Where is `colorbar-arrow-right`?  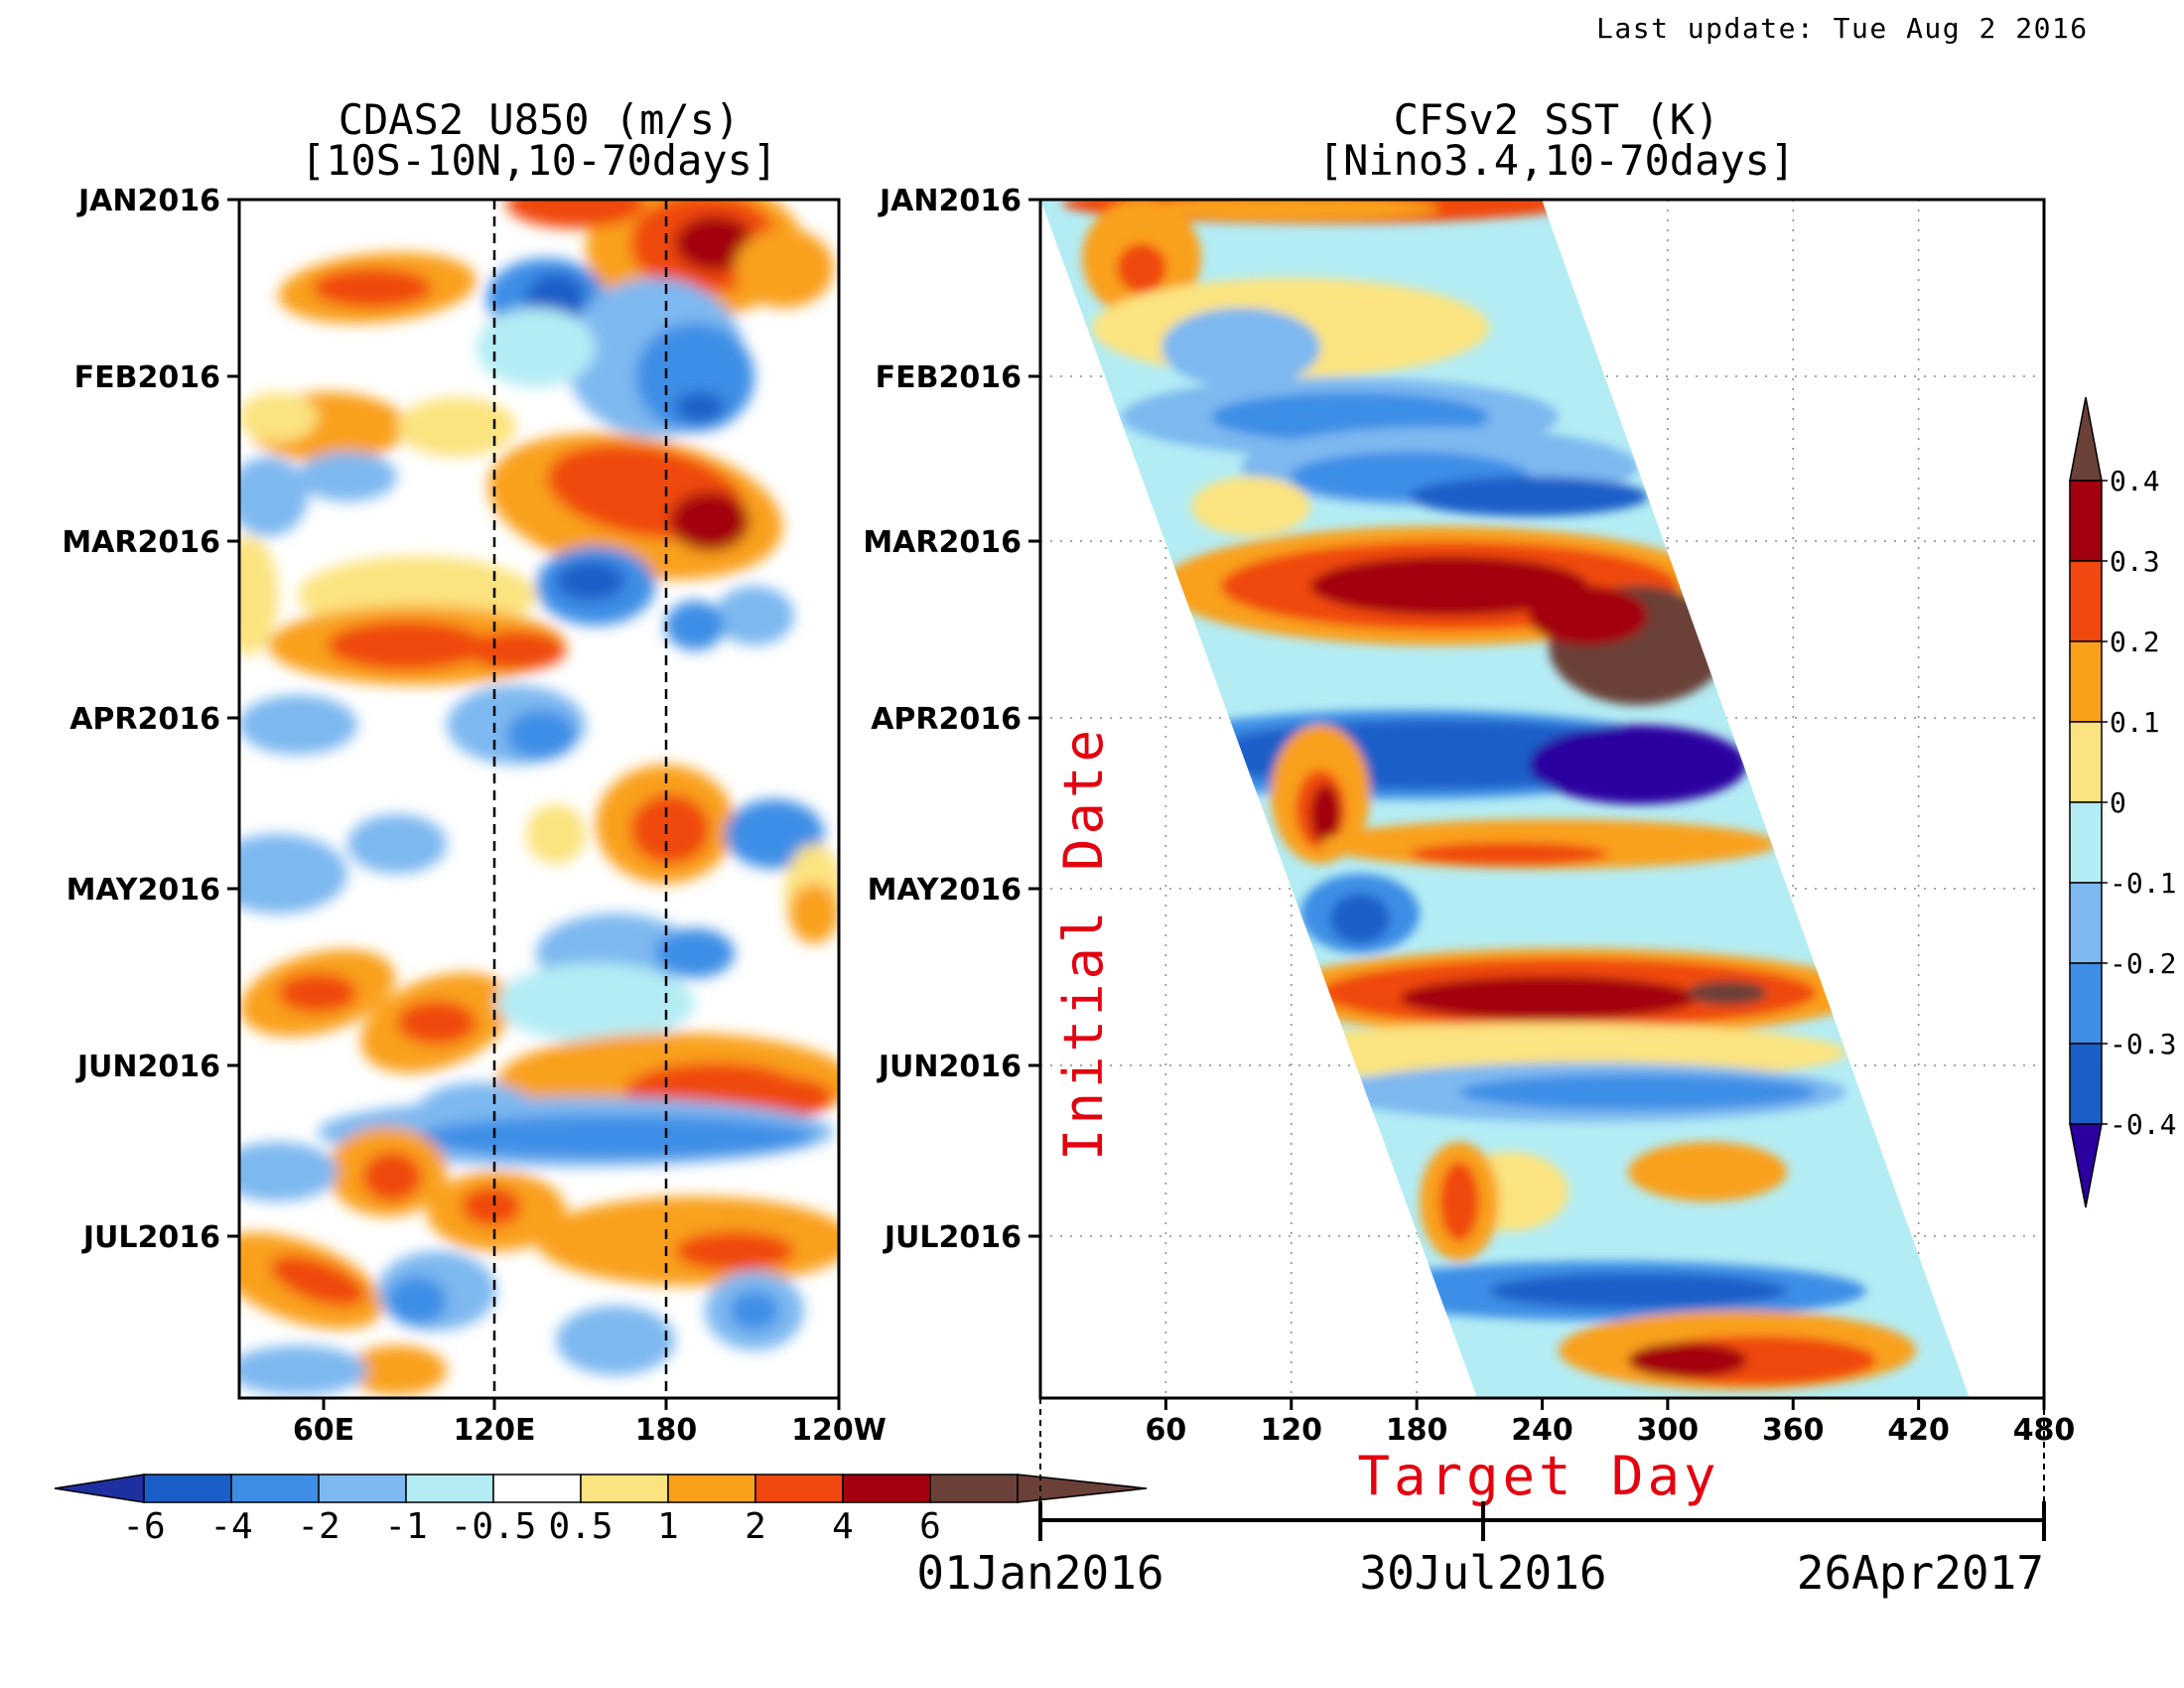
colorbar-arrow-right is located at coordinates (1082, 1488).